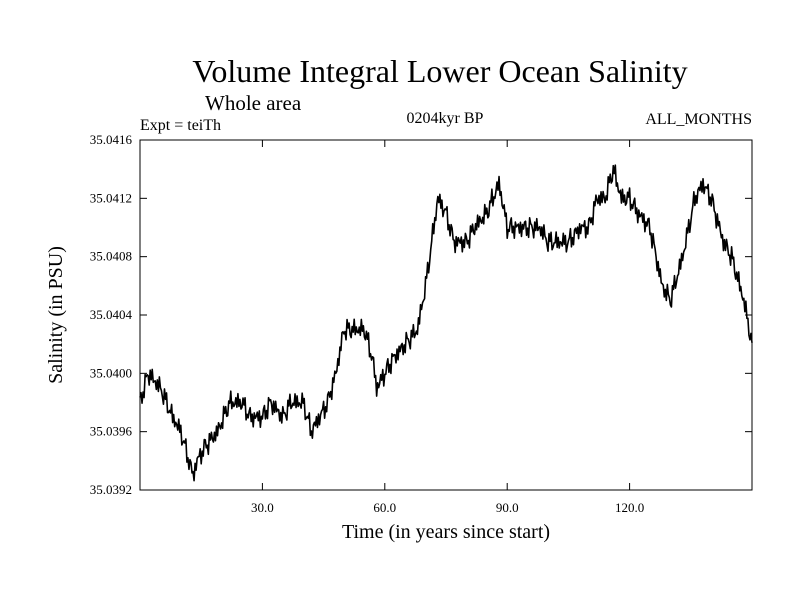 The width and height of the screenshot is (800, 600). What do you see at coordinates (698, 119) in the screenshot?
I see `months-label: ALL_MONTHS` at bounding box center [698, 119].